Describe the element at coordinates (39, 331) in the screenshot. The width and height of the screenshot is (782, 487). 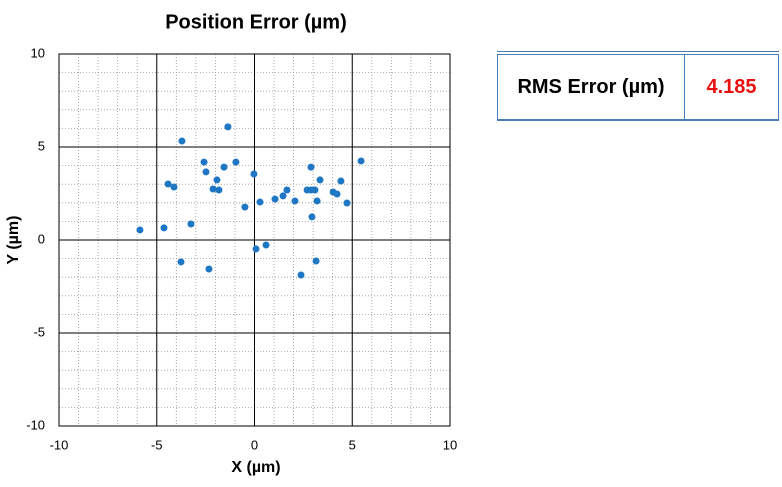
I see `y-tick-label: -5` at that location.